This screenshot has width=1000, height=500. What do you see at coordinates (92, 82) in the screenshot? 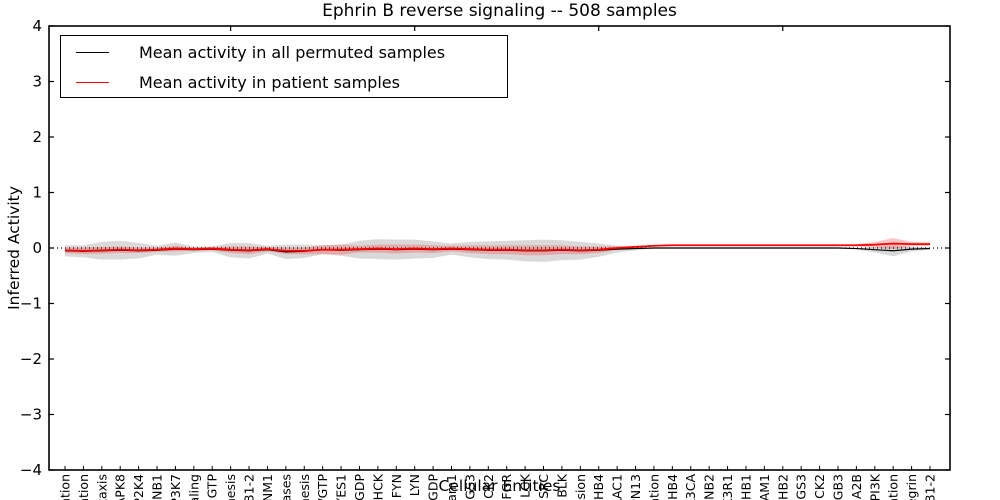
I see `patient-line-swatch` at bounding box center [92, 82].